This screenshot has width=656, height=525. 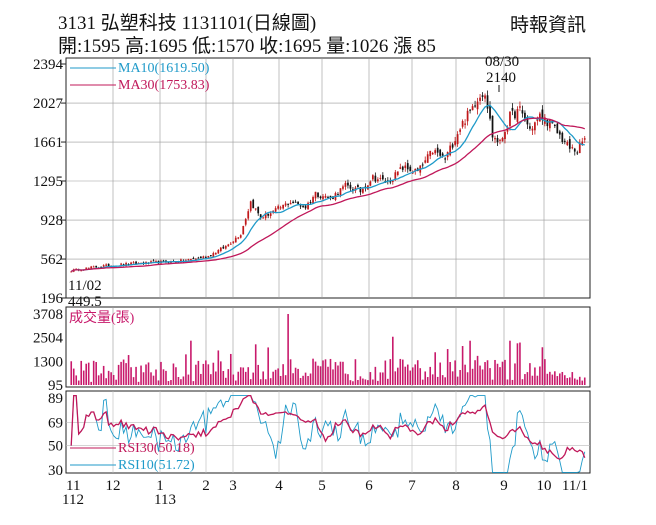 I want to click on high-date-annotation: 08/30, so click(x=502, y=62).